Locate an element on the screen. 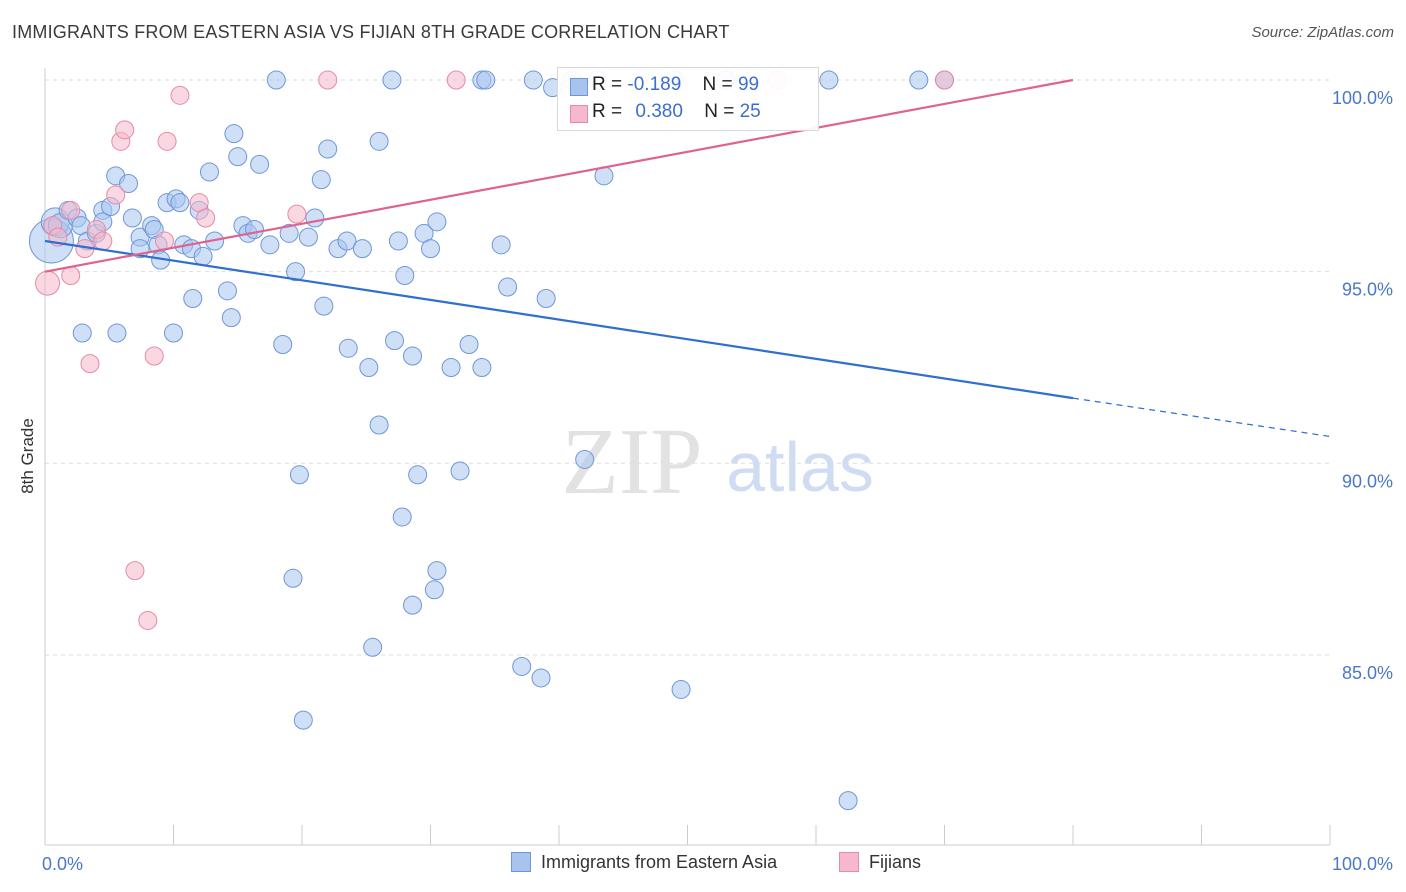 The image size is (1406, 892). y-tick-label: 85.0% is located at coordinates (1367, 673).